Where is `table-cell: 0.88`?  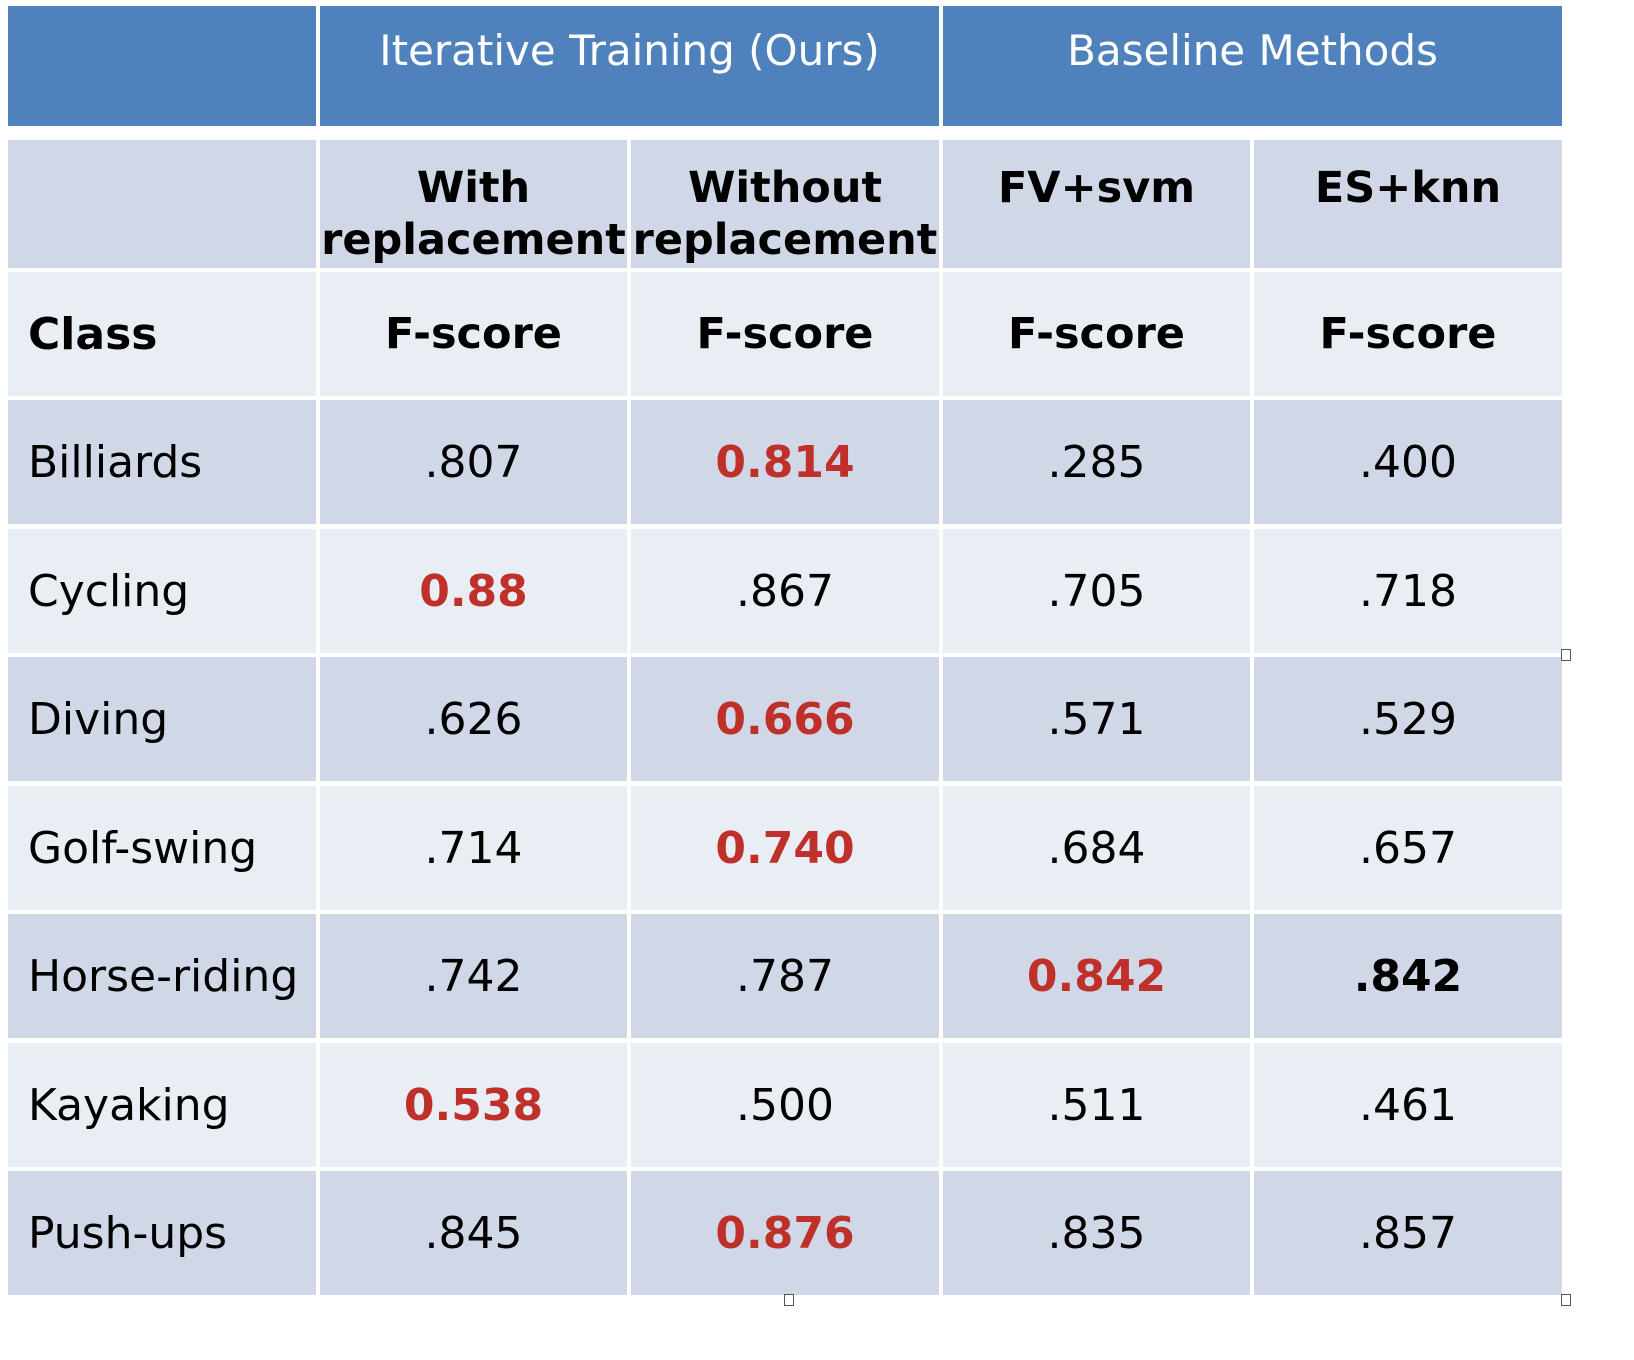 table-cell: 0.88 is located at coordinates (473, 591).